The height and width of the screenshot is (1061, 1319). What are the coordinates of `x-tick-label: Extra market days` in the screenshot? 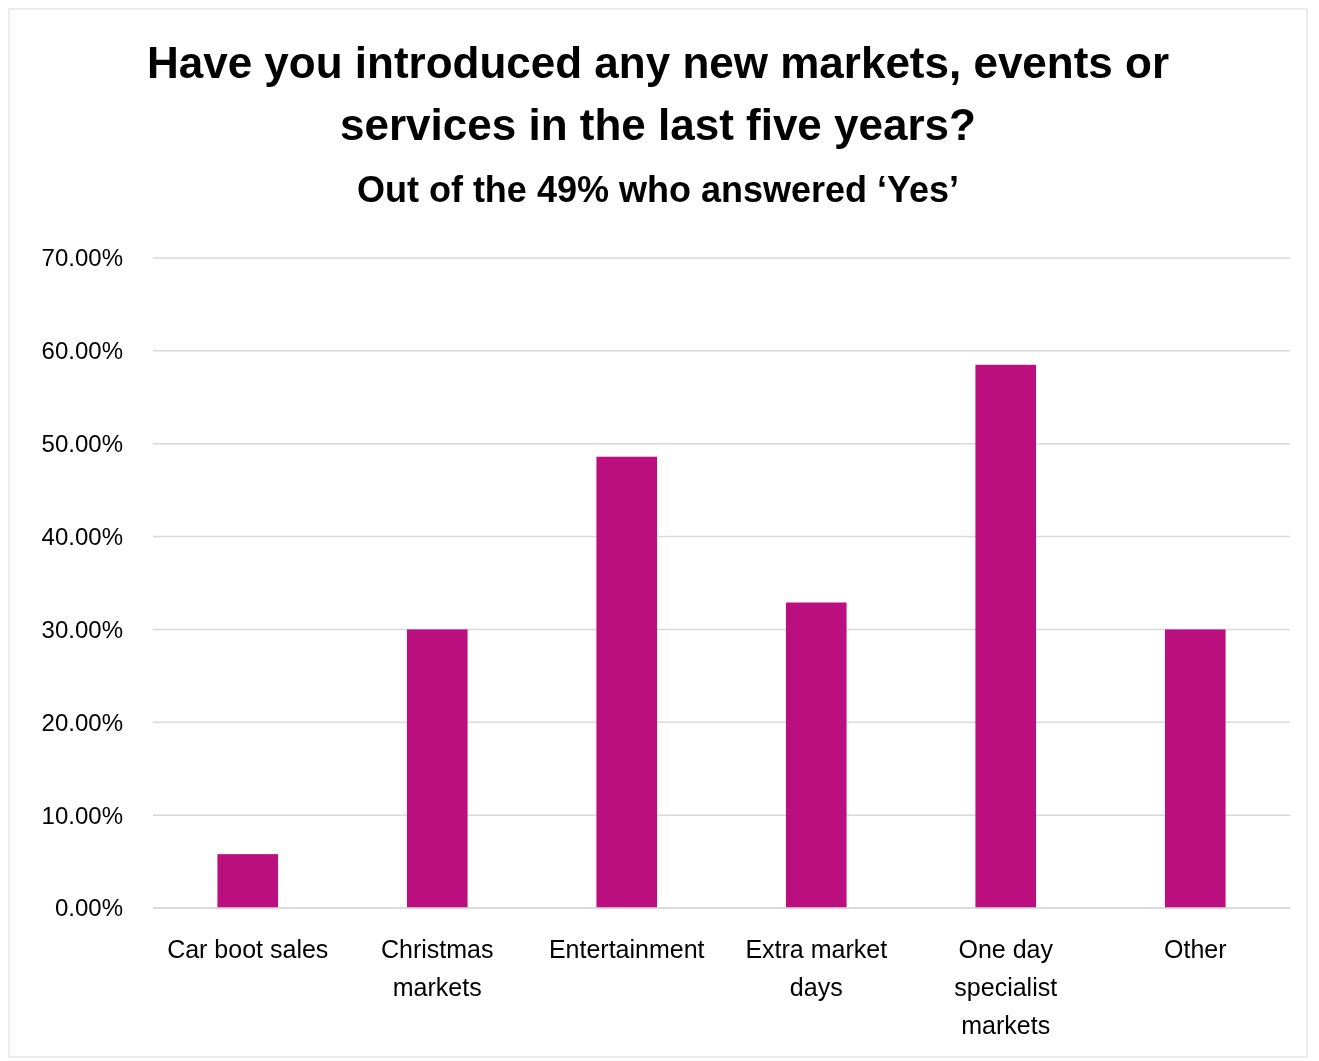 It's located at (816, 968).